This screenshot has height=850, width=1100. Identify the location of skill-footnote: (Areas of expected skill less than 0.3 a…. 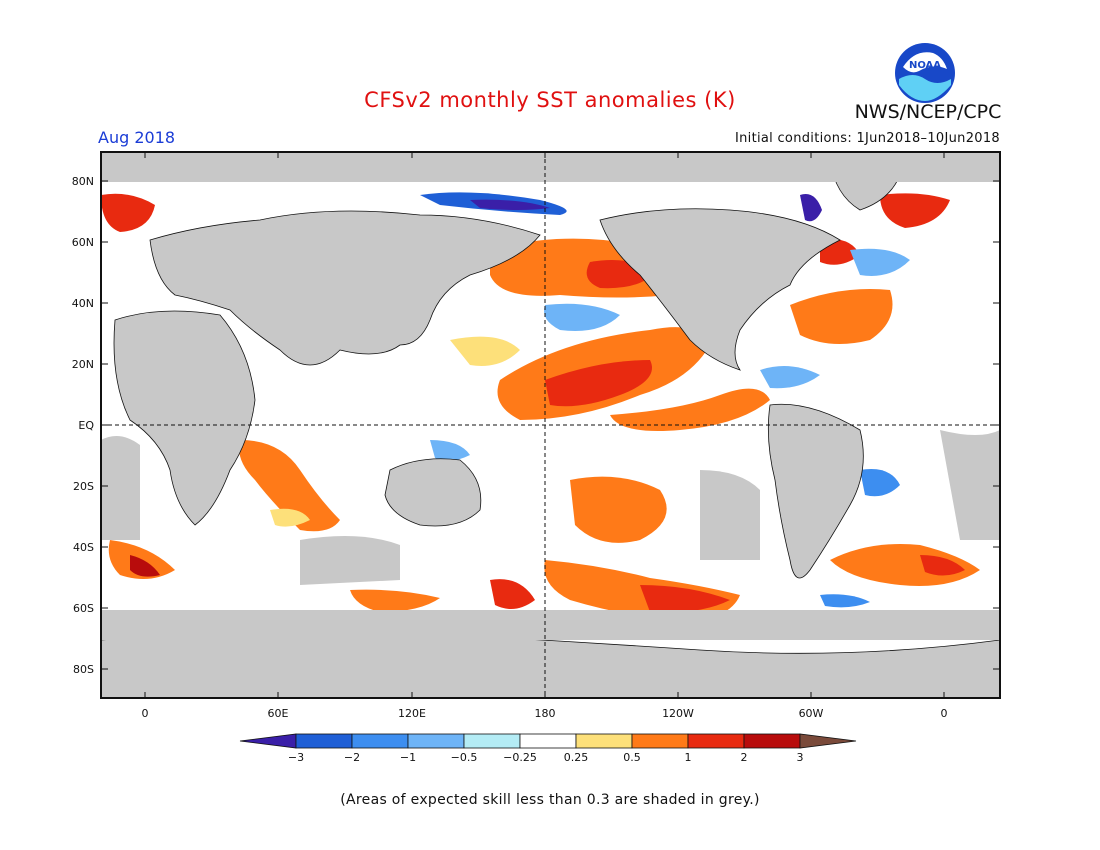
(550, 800).